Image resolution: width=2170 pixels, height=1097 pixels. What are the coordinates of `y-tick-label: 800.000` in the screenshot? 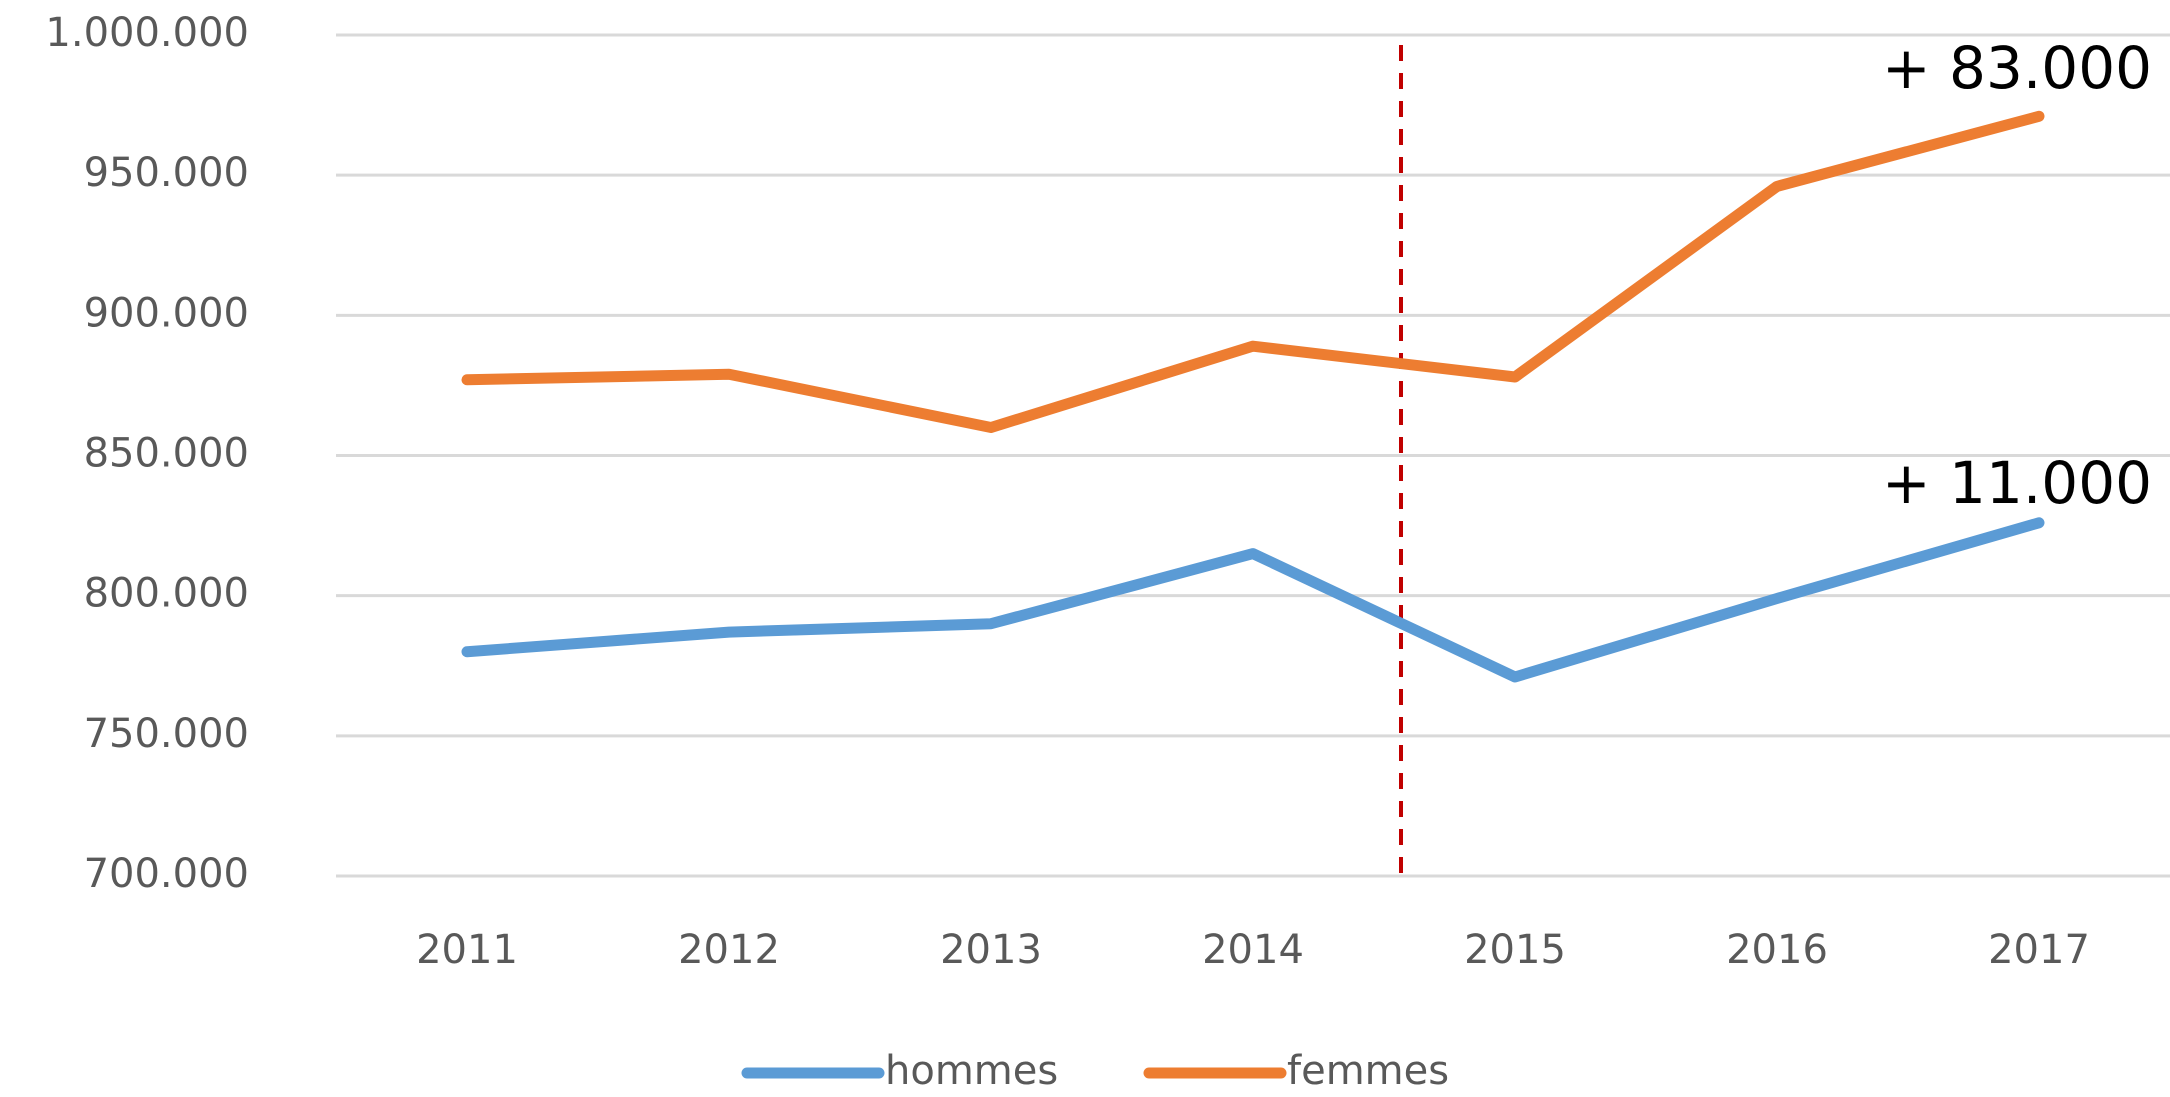 It's located at (166, 594).